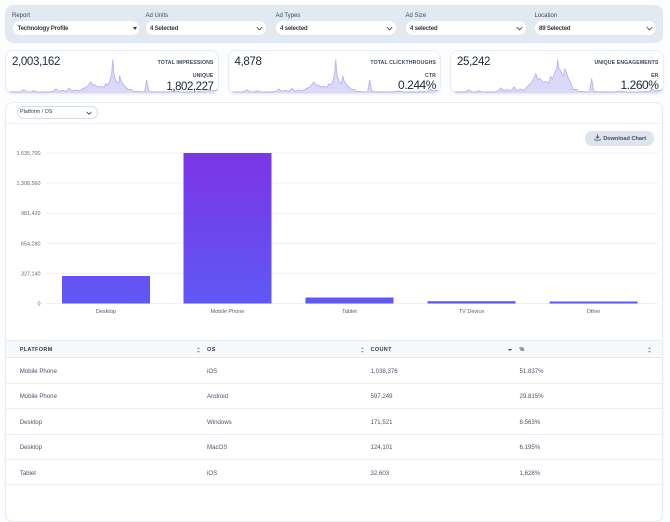 The image size is (670, 522). I want to click on svg-text: Tablet, so click(349, 312).